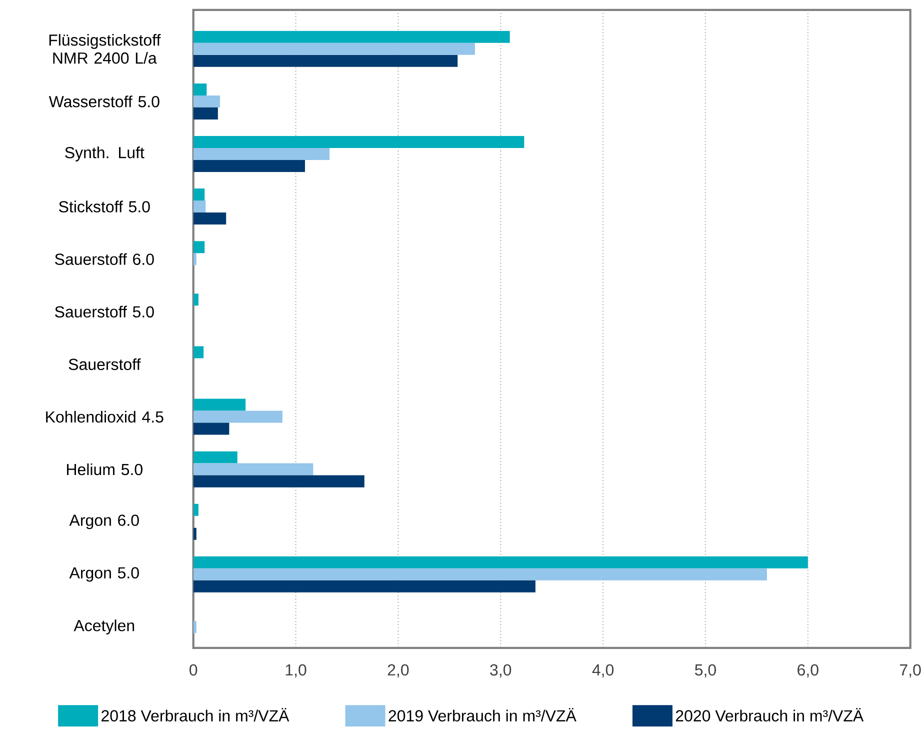  What do you see at coordinates (104, 469) in the screenshot?
I see `y-tick-label: Helium 5.0` at bounding box center [104, 469].